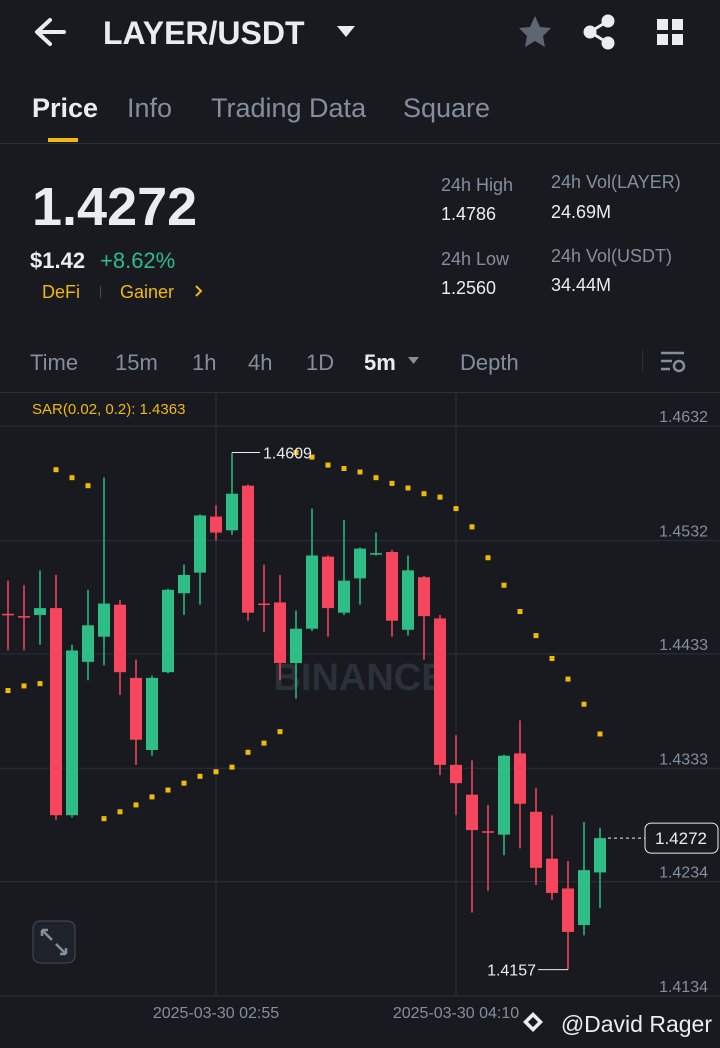 Image resolution: width=720 pixels, height=1048 pixels. Describe the element at coordinates (468, 214) in the screenshot. I see `stat-value: 1.4786` at that location.